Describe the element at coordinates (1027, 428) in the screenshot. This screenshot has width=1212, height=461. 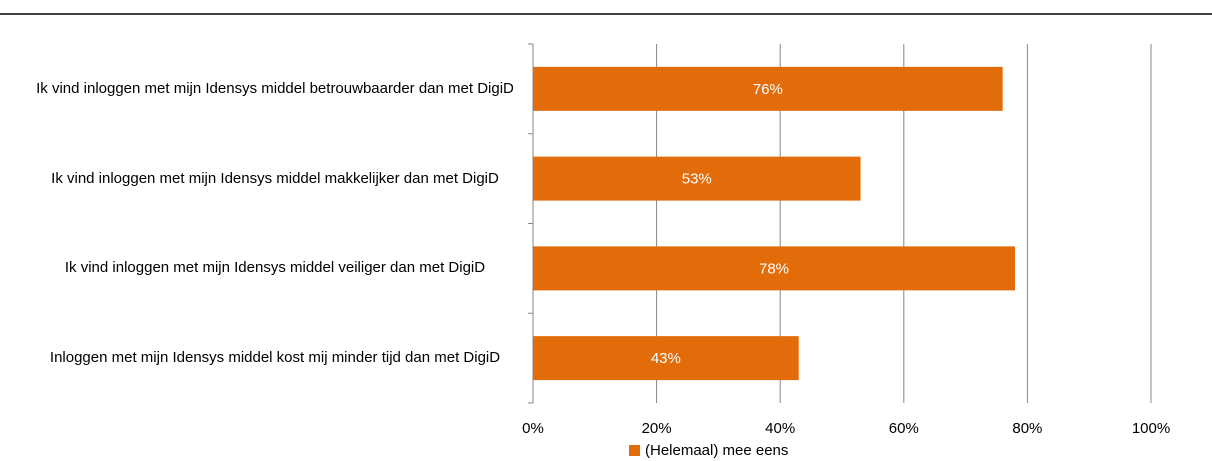
I see `x-tick-label: 80%` at that location.